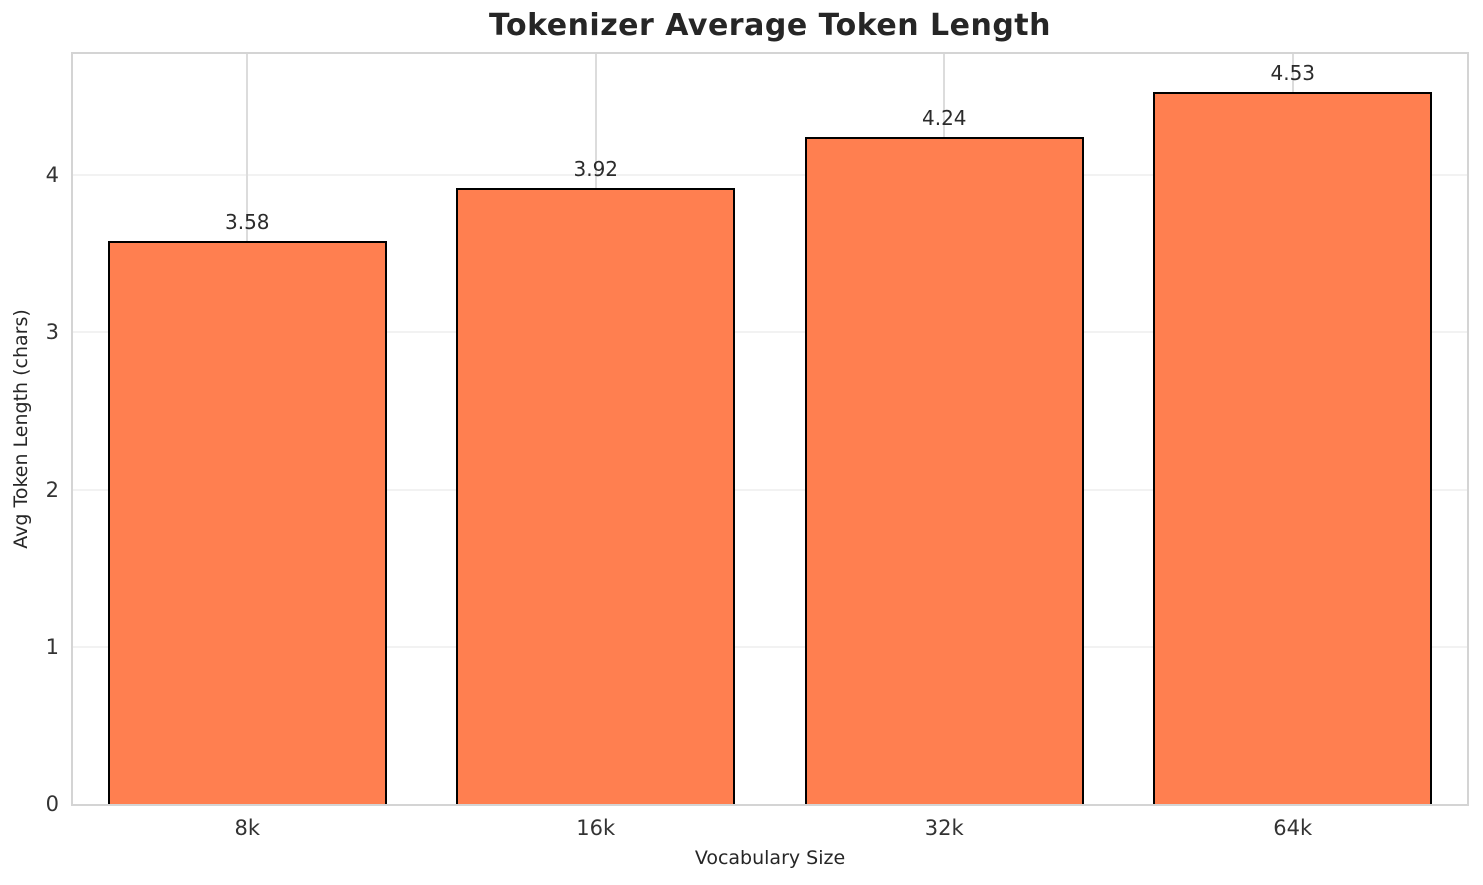 This screenshot has width=1483, height=885. What do you see at coordinates (770, 858) in the screenshot?
I see `x-axis-label: Vocabulary Size` at bounding box center [770, 858].